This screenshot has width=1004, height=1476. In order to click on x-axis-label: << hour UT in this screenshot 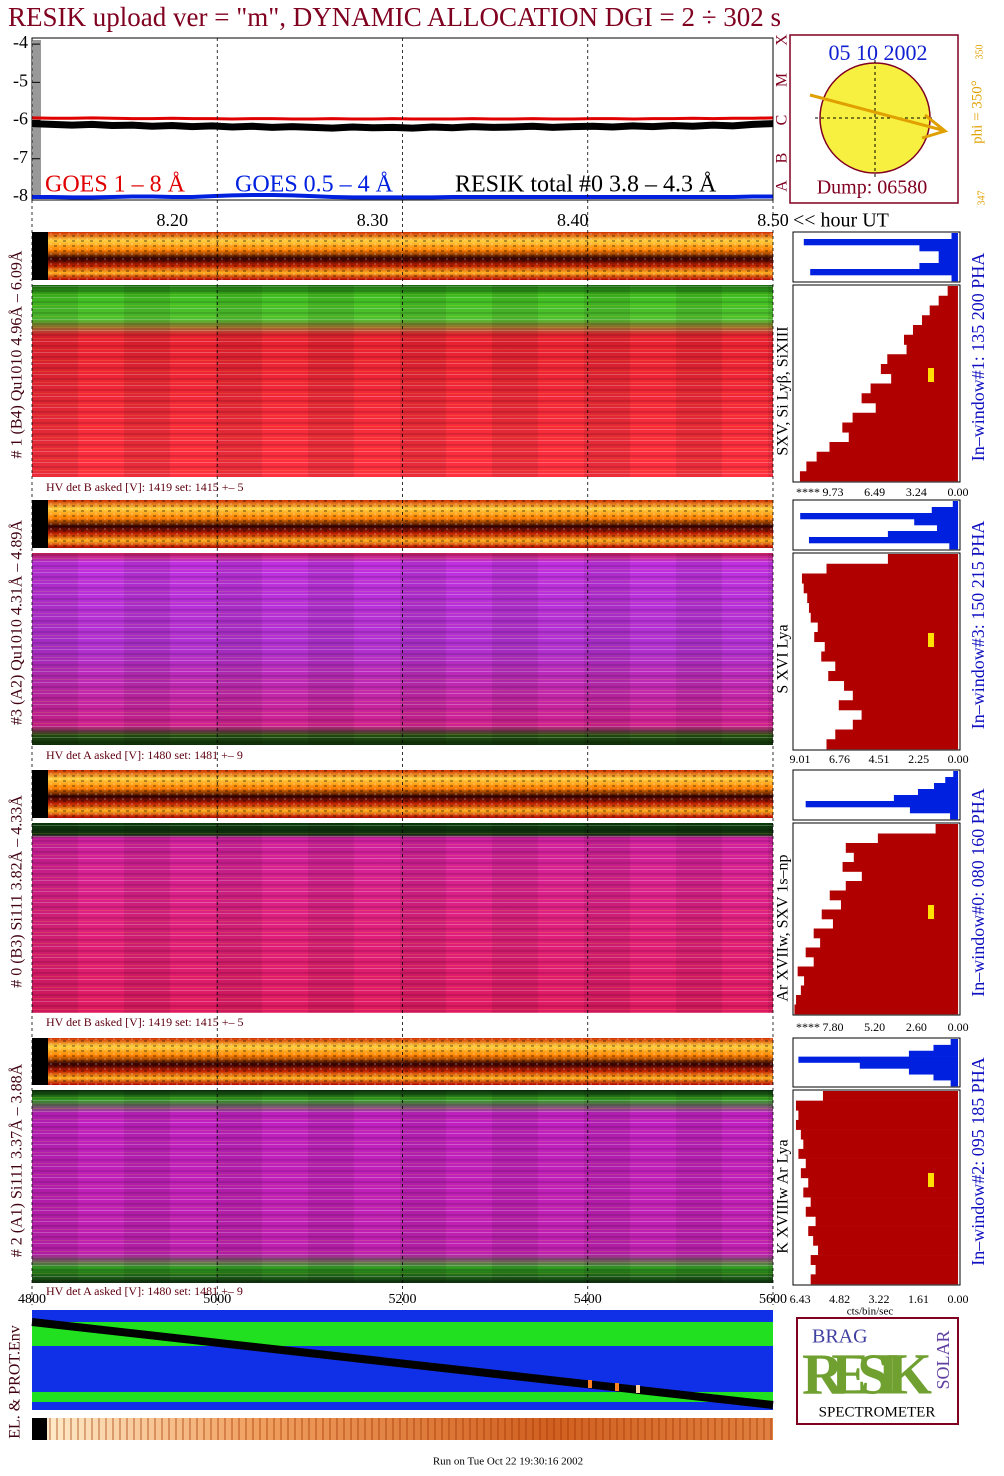, I will do `click(841, 221)`.